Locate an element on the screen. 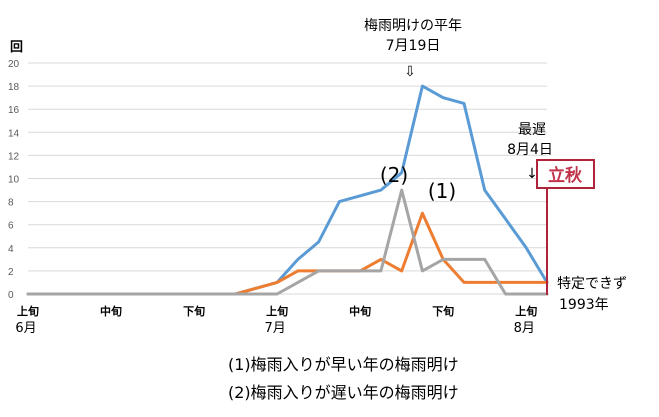  series-label-1: (1) is located at coordinates (442, 191).